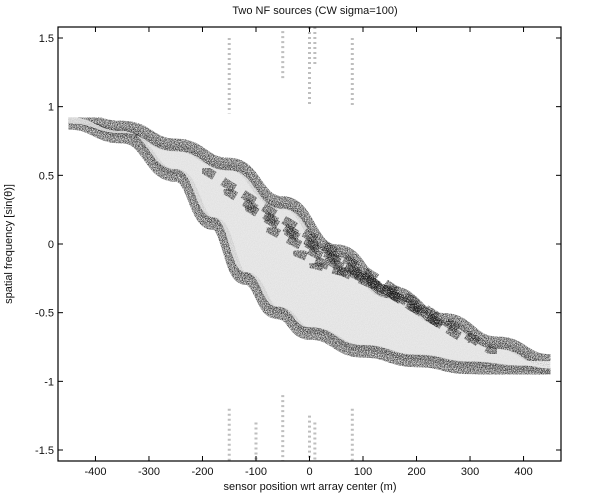  I want to click on y-tick-label: 1, so click(51, 108).